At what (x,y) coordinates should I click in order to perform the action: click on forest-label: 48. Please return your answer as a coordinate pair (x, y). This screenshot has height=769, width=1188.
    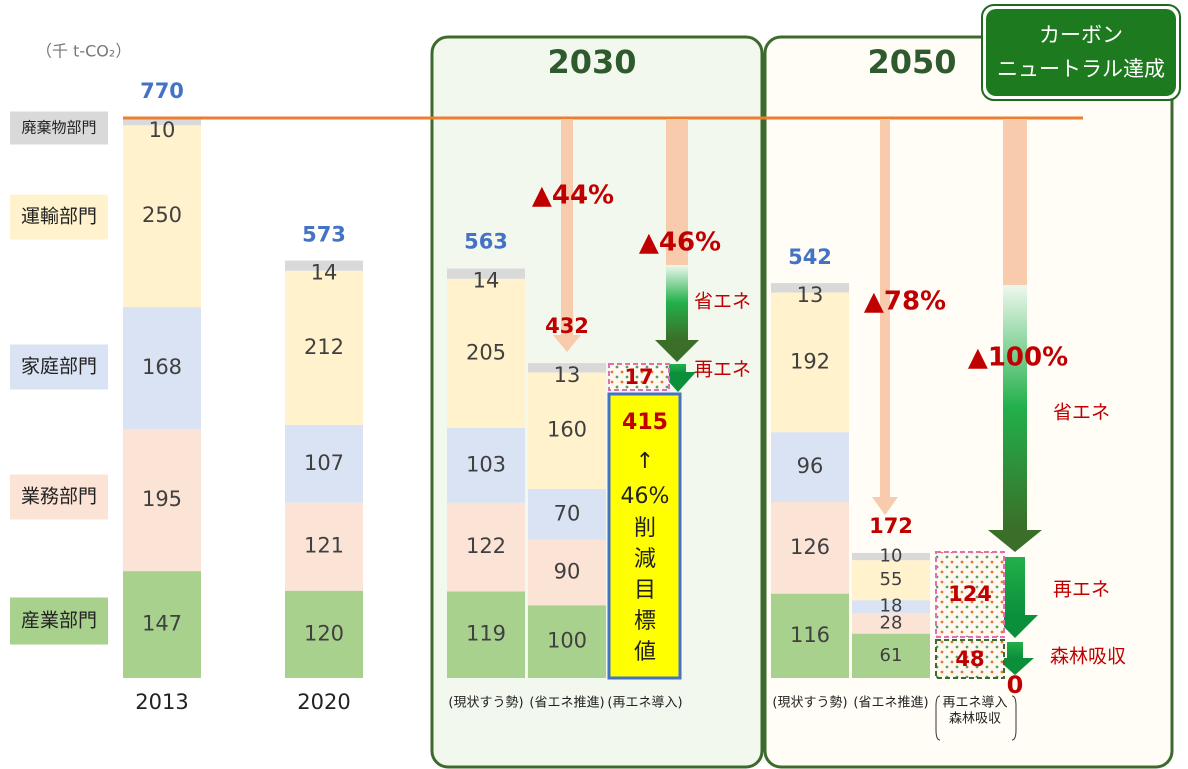
    Looking at the image, I should click on (969, 659).